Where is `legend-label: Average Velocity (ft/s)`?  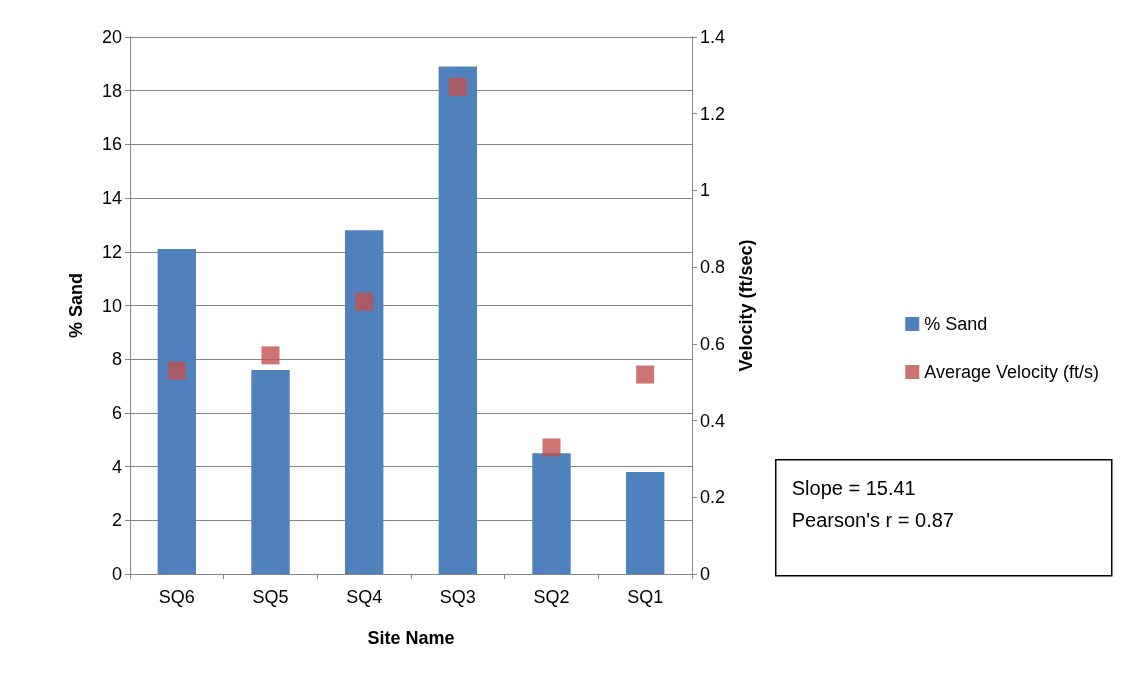
legend-label: Average Velocity (ft/s) is located at coordinates (1012, 372).